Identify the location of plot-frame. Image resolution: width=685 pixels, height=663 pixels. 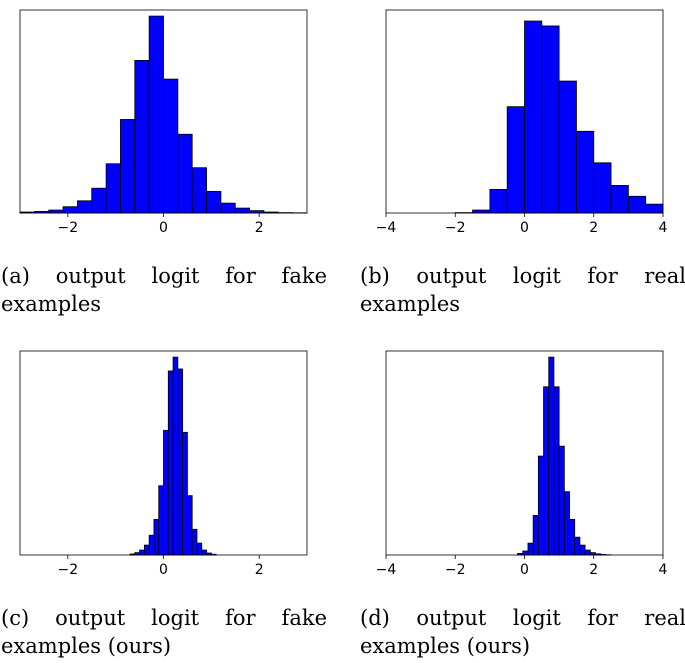
(524, 453).